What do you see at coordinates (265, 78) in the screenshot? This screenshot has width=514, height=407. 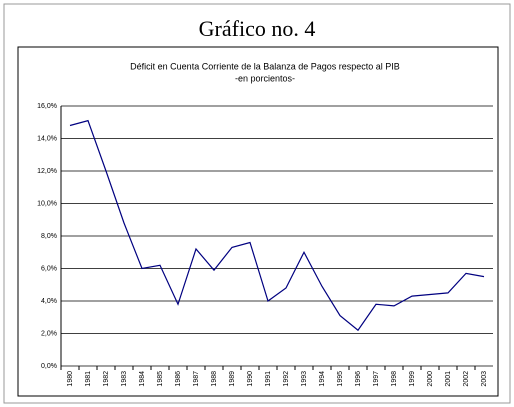 I see `chart-subtitle: -en porcientos-` at bounding box center [265, 78].